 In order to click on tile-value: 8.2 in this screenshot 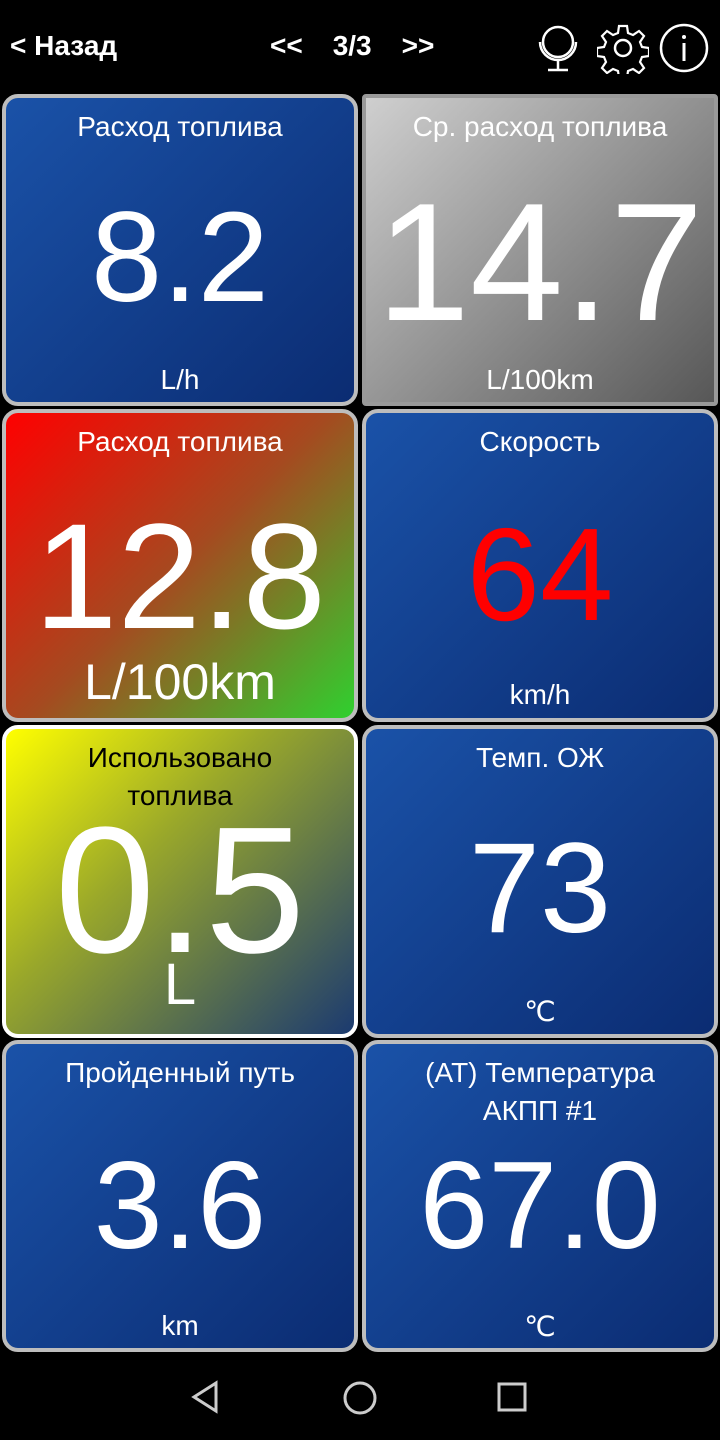, I will do `click(180, 257)`.